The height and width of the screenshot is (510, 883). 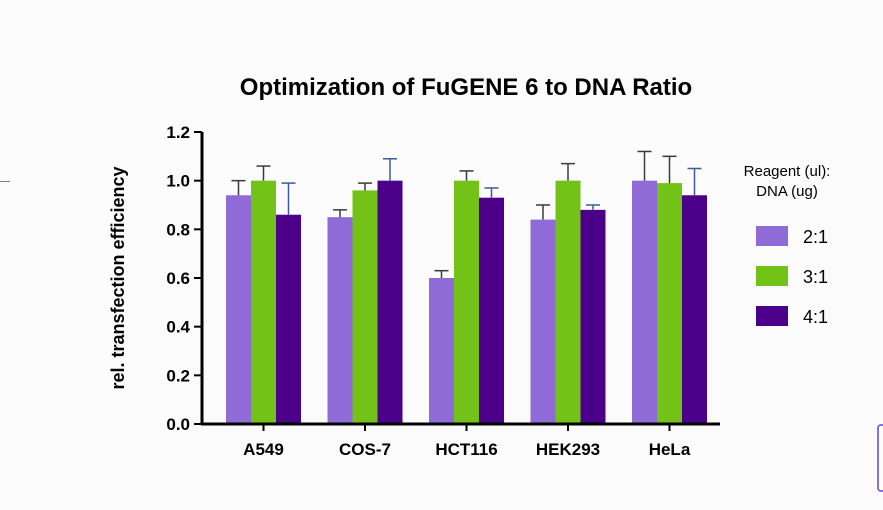 What do you see at coordinates (263, 449) in the screenshot?
I see `x-tick-label: A549` at bounding box center [263, 449].